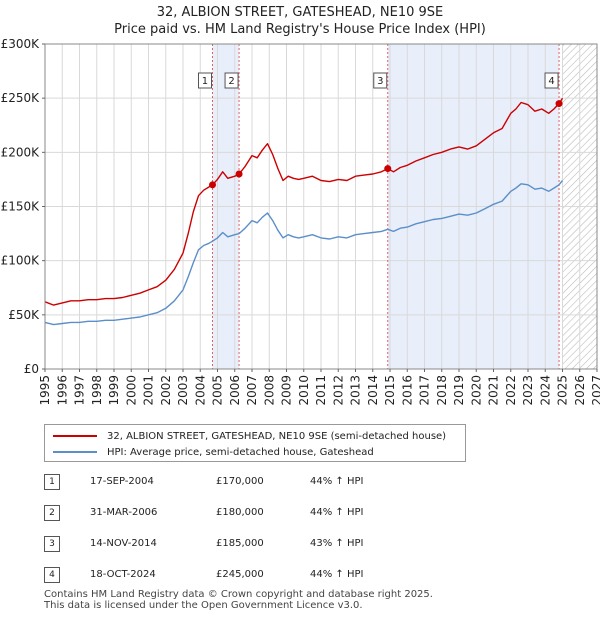 The width and height of the screenshot is (600, 620). I want to click on sale-row: 4 18-OCT-2024 £245,000 44% ↑ HPI, so click(224, 576).